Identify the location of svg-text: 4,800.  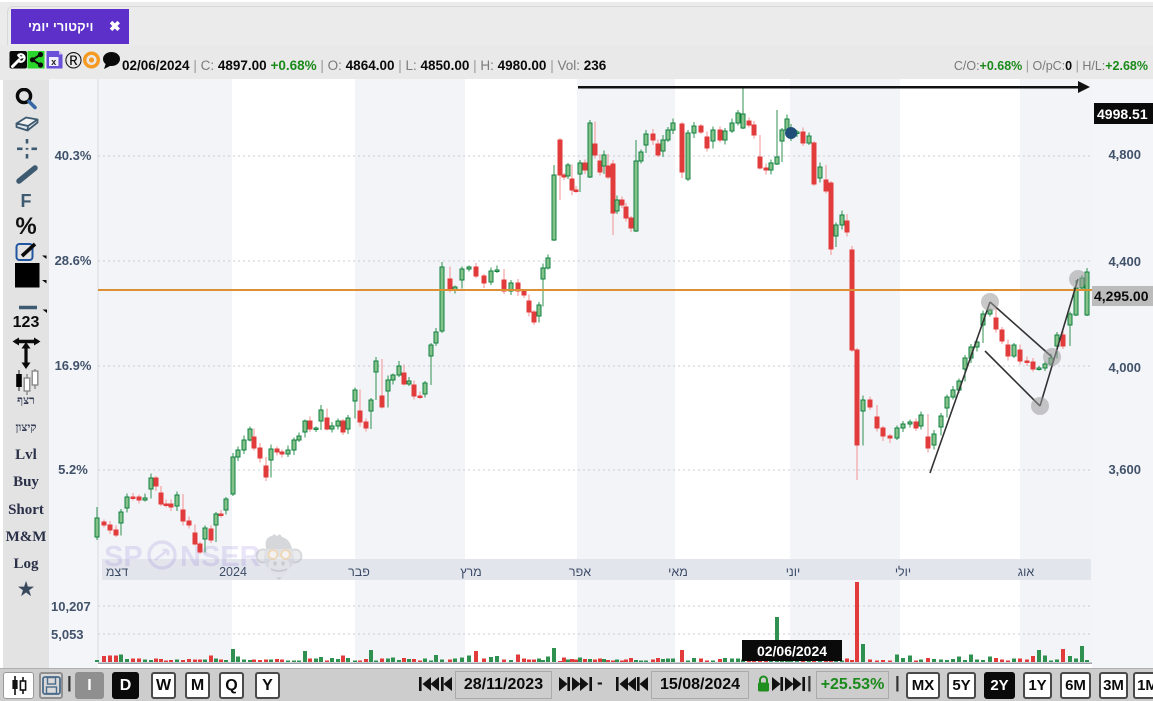
(1124, 154).